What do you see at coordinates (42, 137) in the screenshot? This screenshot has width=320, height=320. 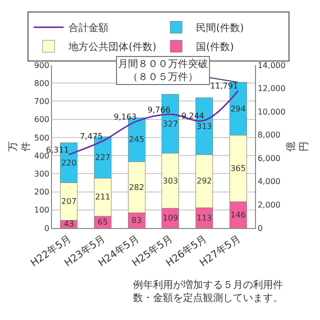 I see `y-tick-label: 500` at bounding box center [42, 137].